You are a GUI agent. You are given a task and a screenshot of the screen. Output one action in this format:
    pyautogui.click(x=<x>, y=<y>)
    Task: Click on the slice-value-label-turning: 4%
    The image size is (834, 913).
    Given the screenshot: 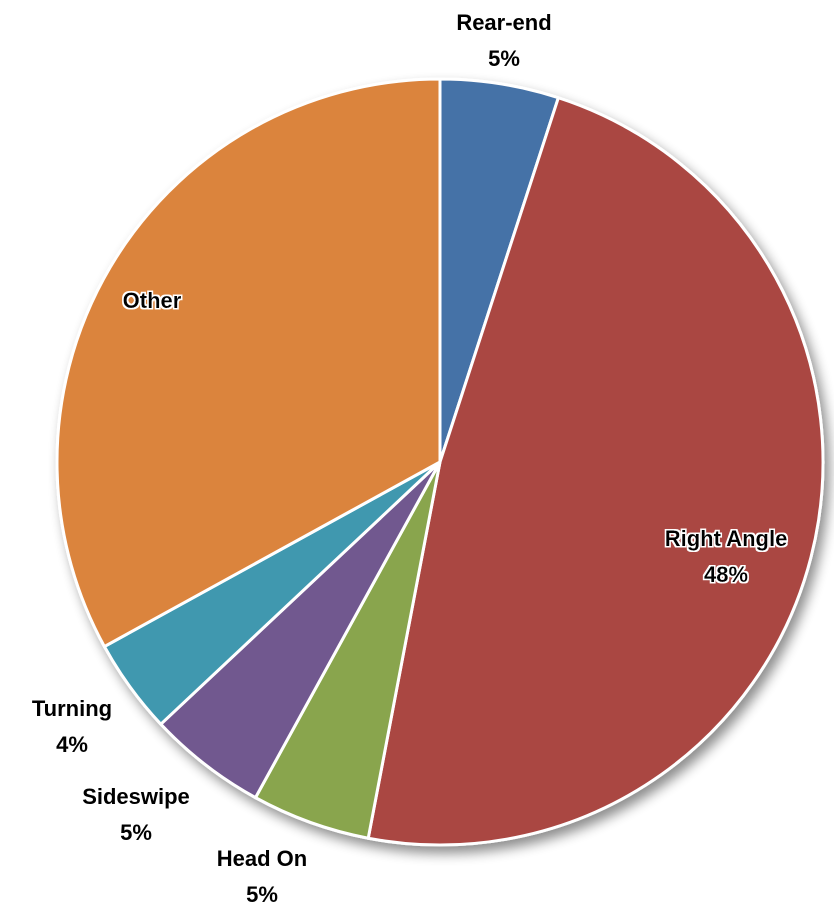 What is the action you would take?
    pyautogui.click(x=72, y=744)
    